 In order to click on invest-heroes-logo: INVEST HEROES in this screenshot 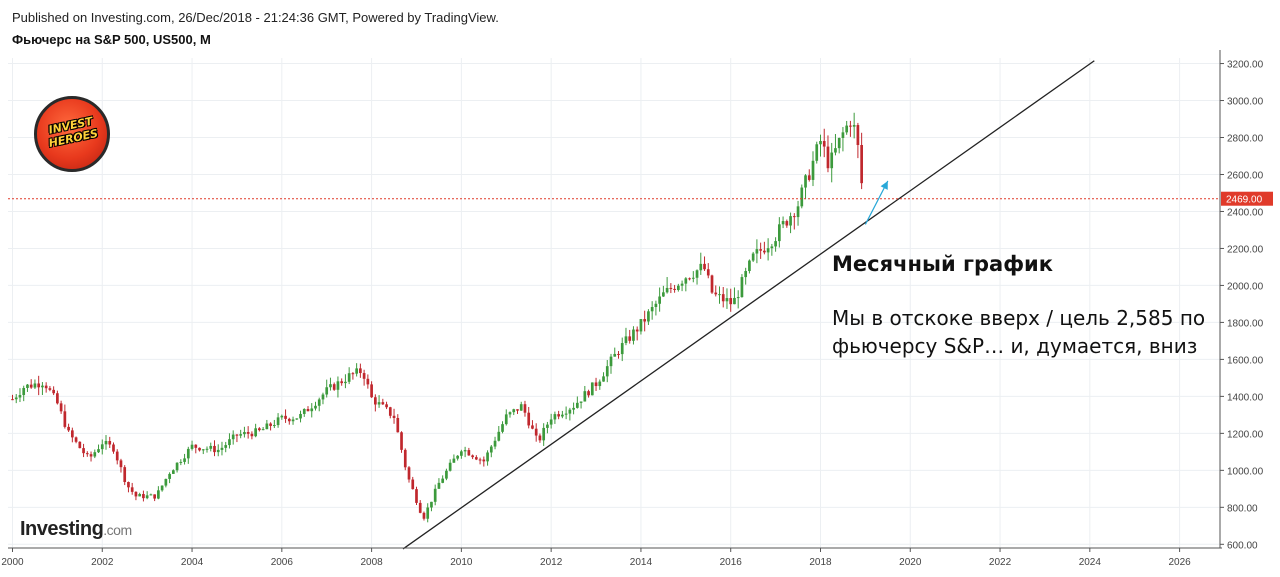, I will do `click(72, 134)`.